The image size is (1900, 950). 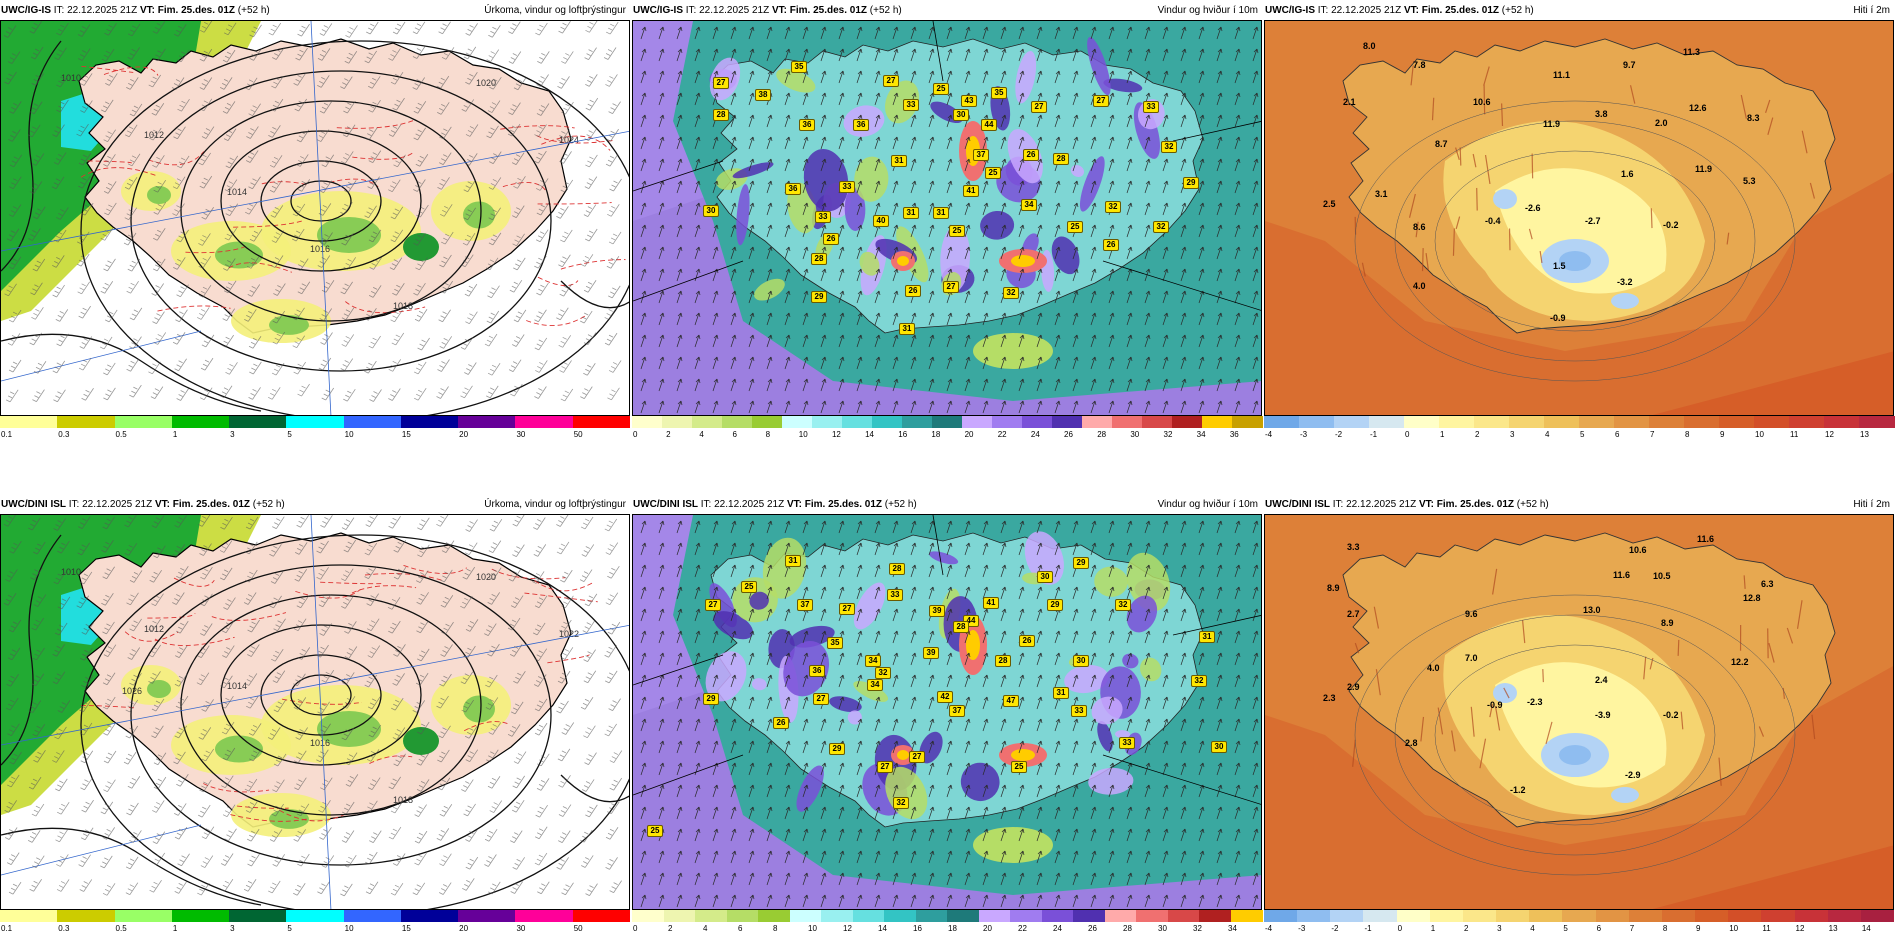 What do you see at coordinates (1535, 702) in the screenshot?
I see `temperature-label: -2.3` at bounding box center [1535, 702].